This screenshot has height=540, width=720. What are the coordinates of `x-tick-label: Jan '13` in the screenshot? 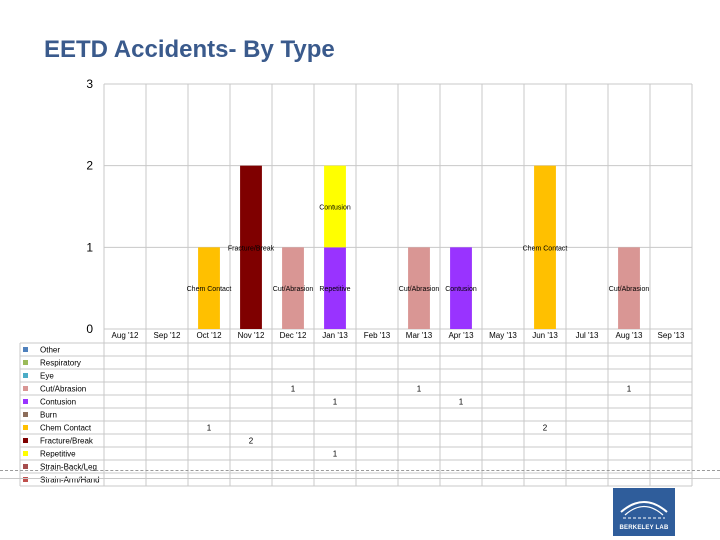 It's located at (335, 335).